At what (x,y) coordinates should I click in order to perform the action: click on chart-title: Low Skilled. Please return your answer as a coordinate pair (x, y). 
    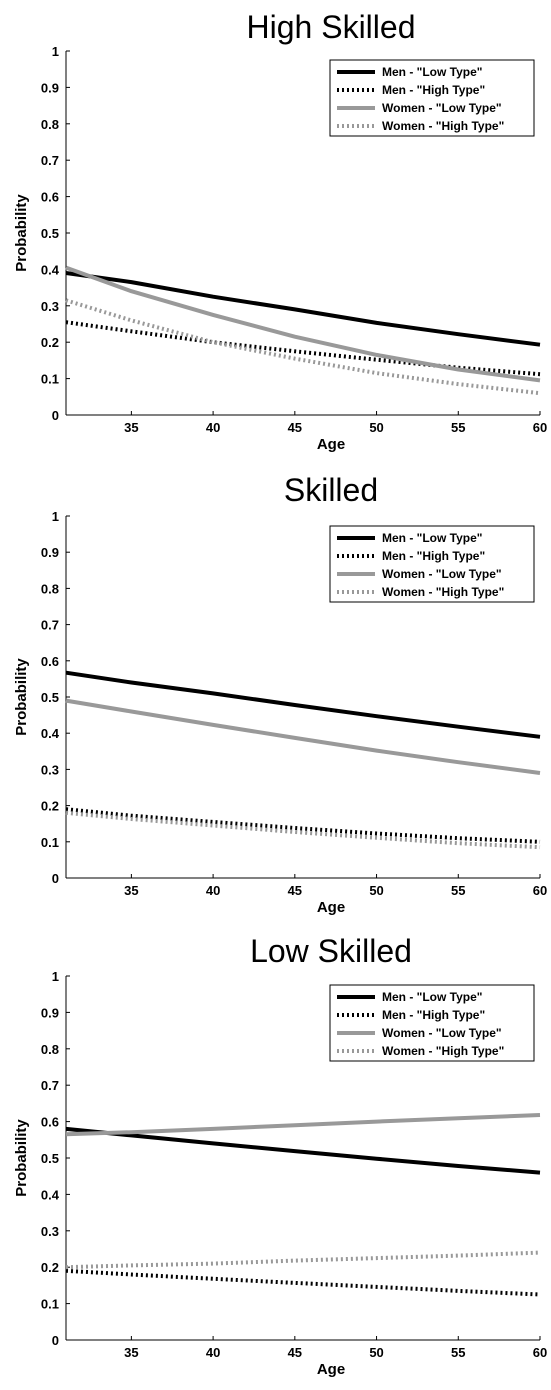
    Looking at the image, I should click on (331, 951).